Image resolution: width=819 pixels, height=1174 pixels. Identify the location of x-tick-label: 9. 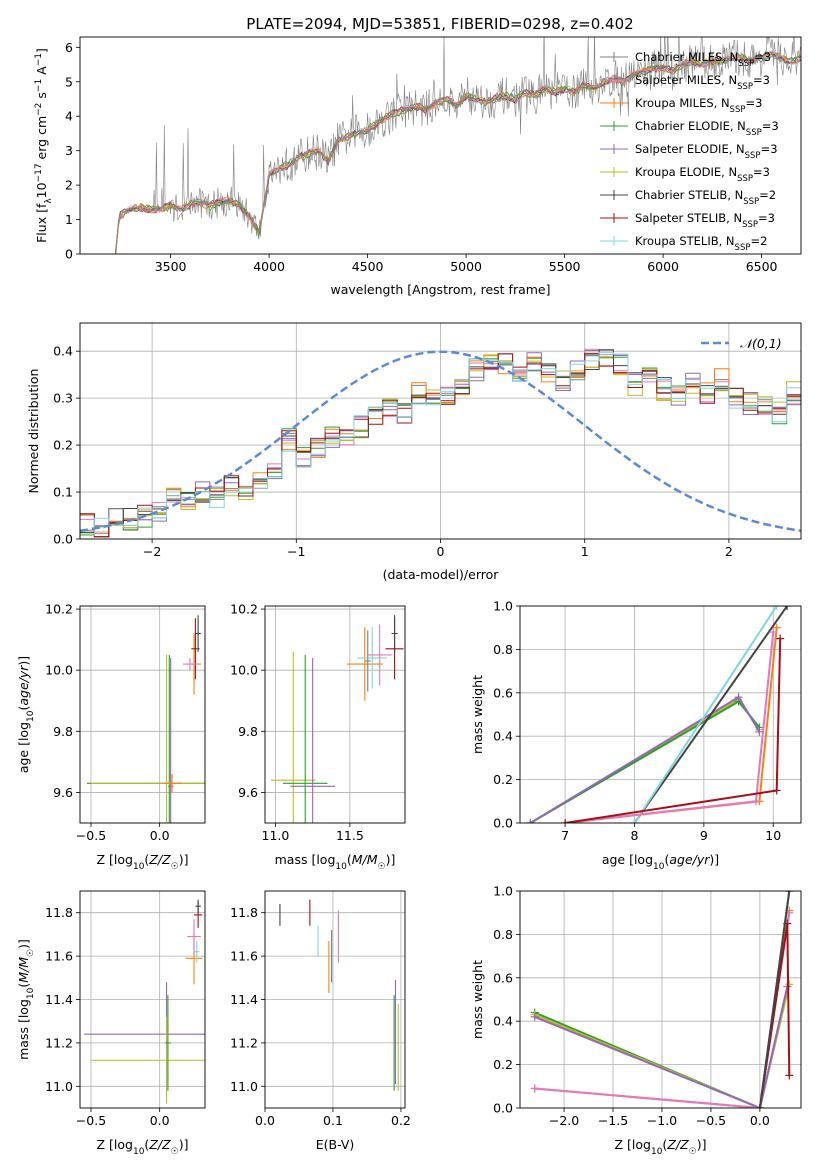
(704, 835).